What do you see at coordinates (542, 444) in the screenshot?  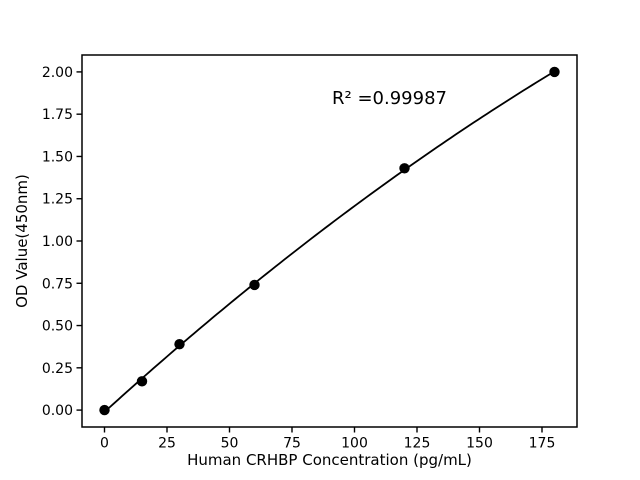 I see `x-tick-label: 175` at bounding box center [542, 444].